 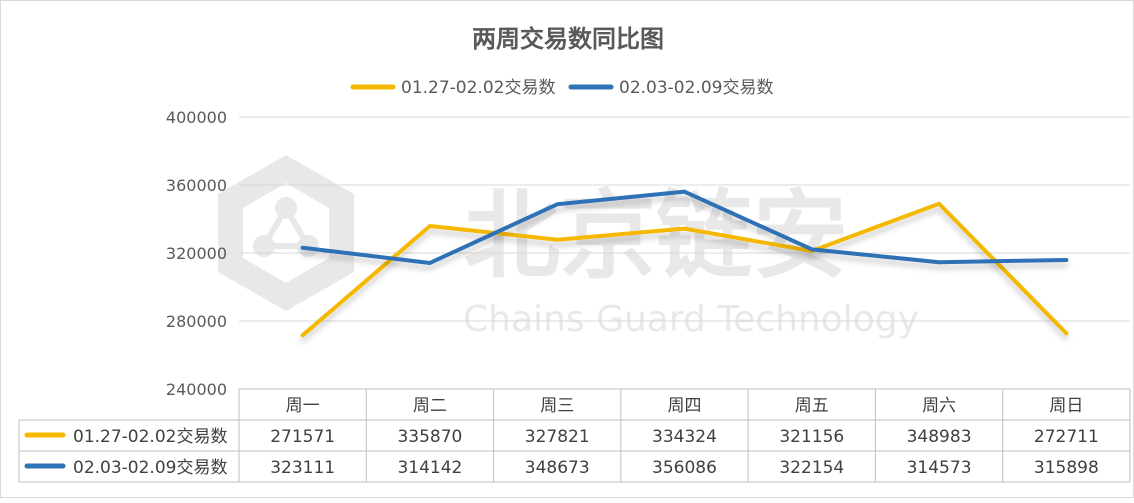 What do you see at coordinates (302, 437) in the screenshot?
I see `table-cell-value: 271571` at bounding box center [302, 437].